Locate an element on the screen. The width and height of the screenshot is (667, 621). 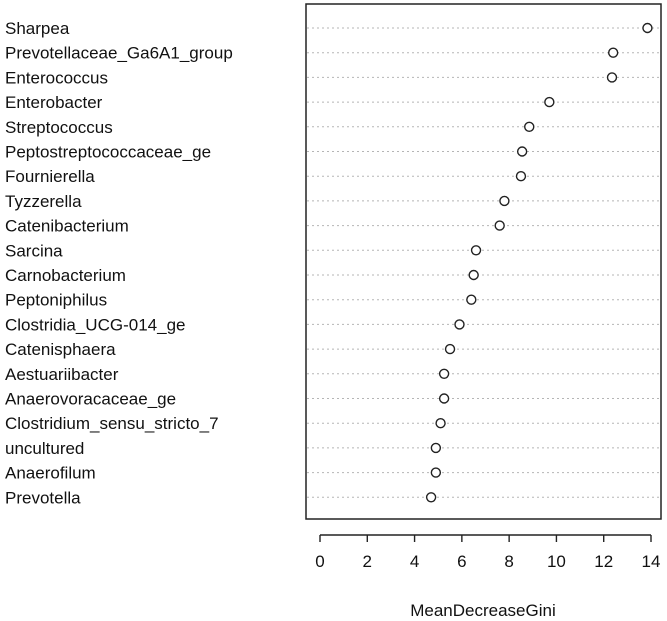
x-axis-title: MeanDecreaseGini is located at coordinates (483, 610).